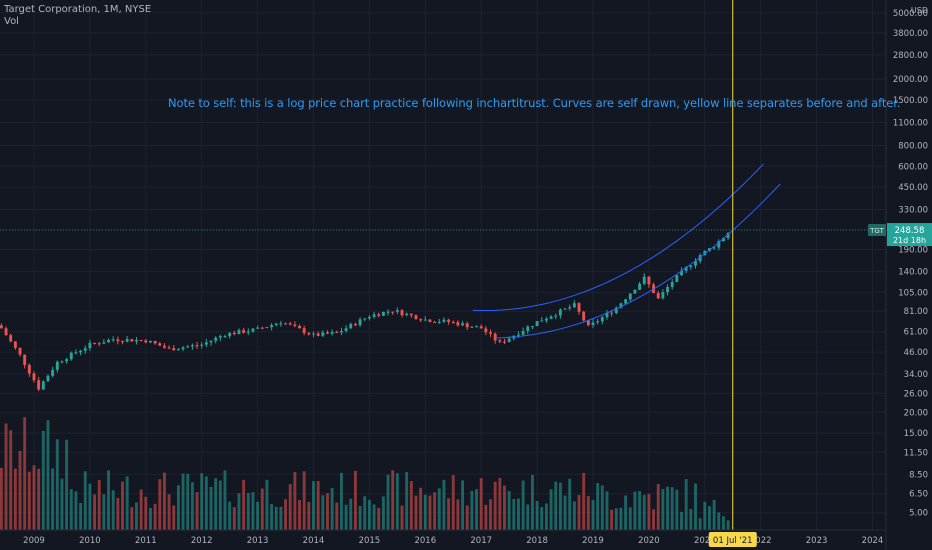 Image resolution: width=932 pixels, height=550 pixels. Describe the element at coordinates (910, 123) in the screenshot. I see `price-tick: 1100.00` at that location.